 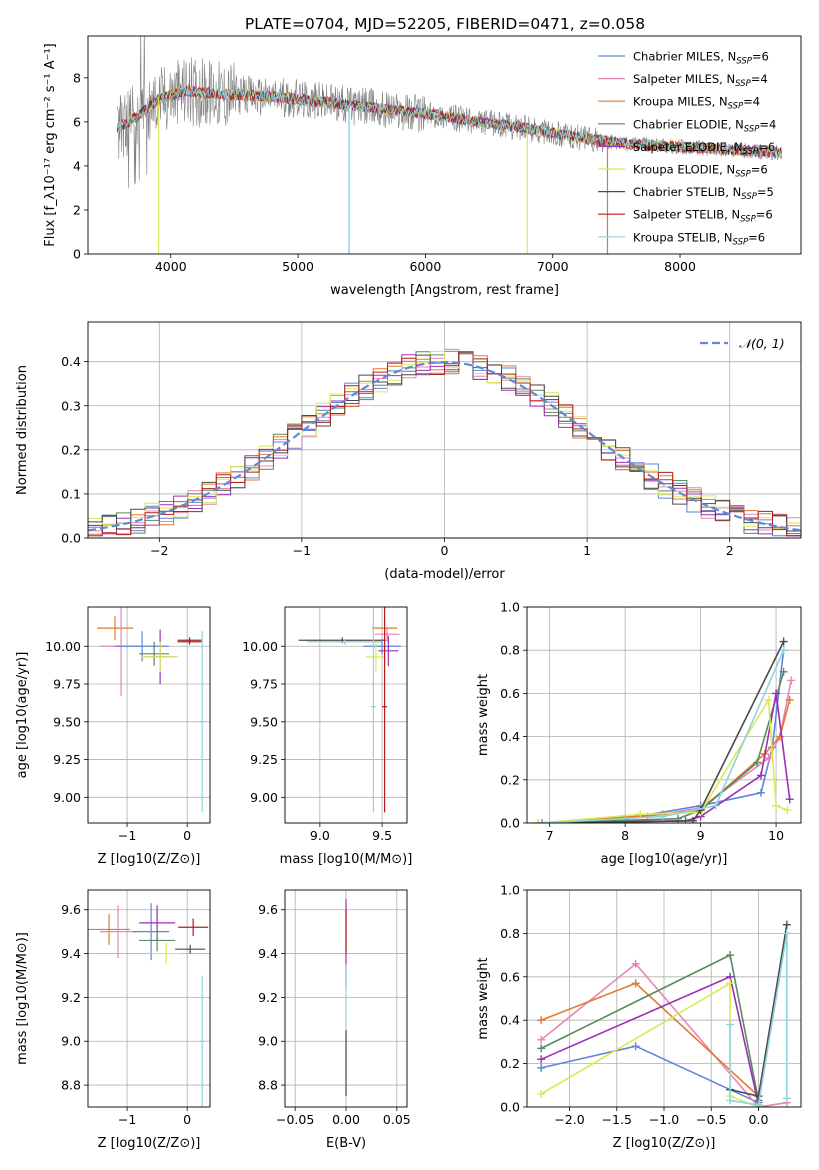 I want to click on y-axis-label: mass weight, so click(x=483, y=998).